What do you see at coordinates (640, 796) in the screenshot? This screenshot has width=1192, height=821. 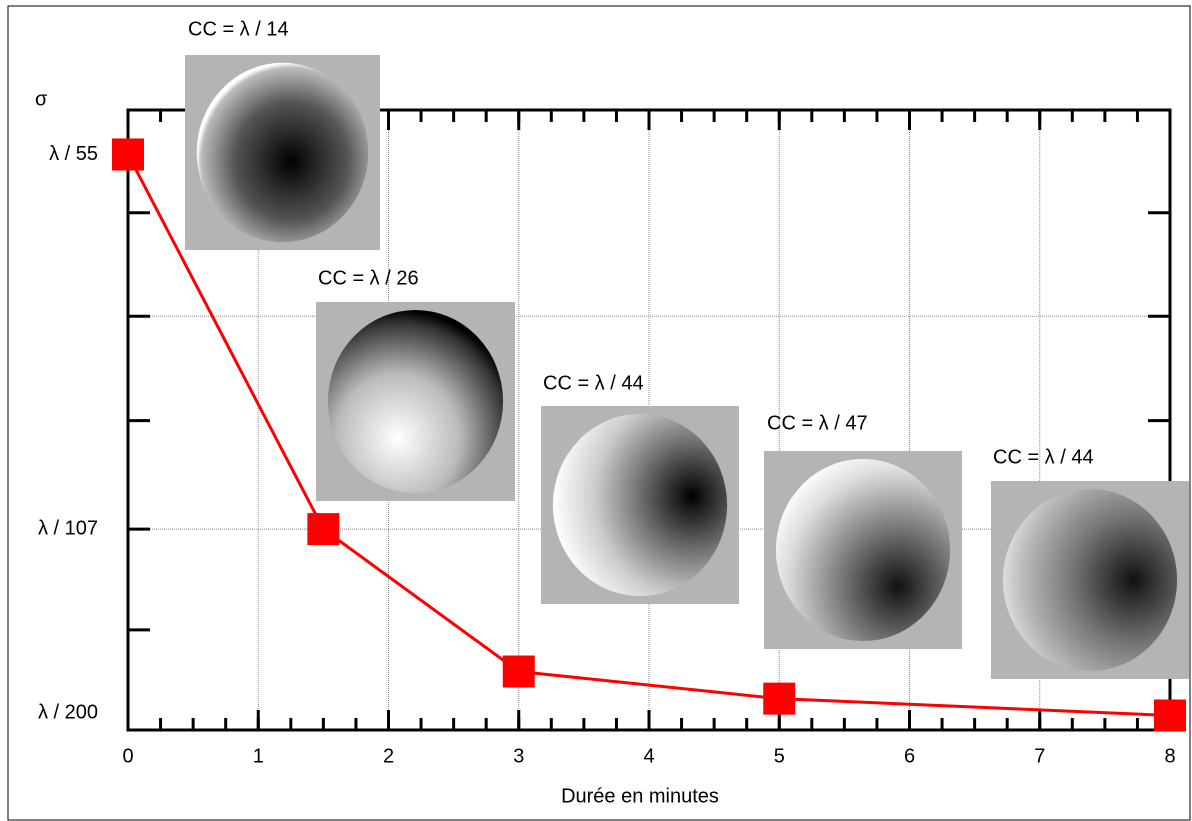 I see `x-axis-label: Durée en minutes` at bounding box center [640, 796].